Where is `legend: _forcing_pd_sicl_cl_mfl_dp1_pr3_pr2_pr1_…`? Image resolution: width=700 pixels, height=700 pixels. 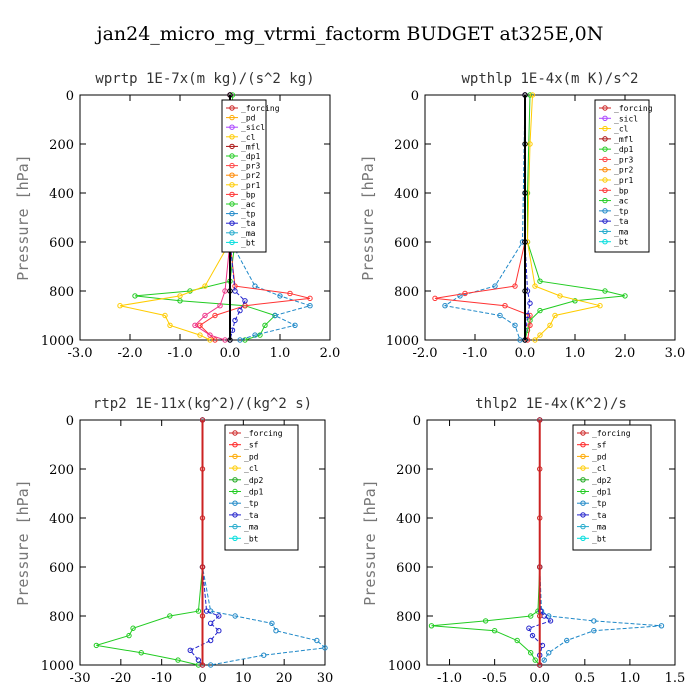
legend: _forcing_pd_sicl_cl_mfl_dp1_pr3_pr2_pr1_… is located at coordinates (250, 176).